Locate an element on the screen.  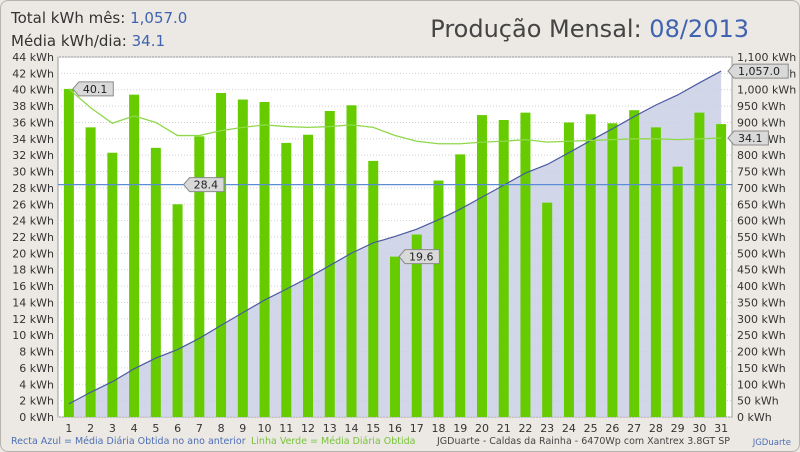
bar-value-callout-text: 19.6 is located at coordinates (421, 257).